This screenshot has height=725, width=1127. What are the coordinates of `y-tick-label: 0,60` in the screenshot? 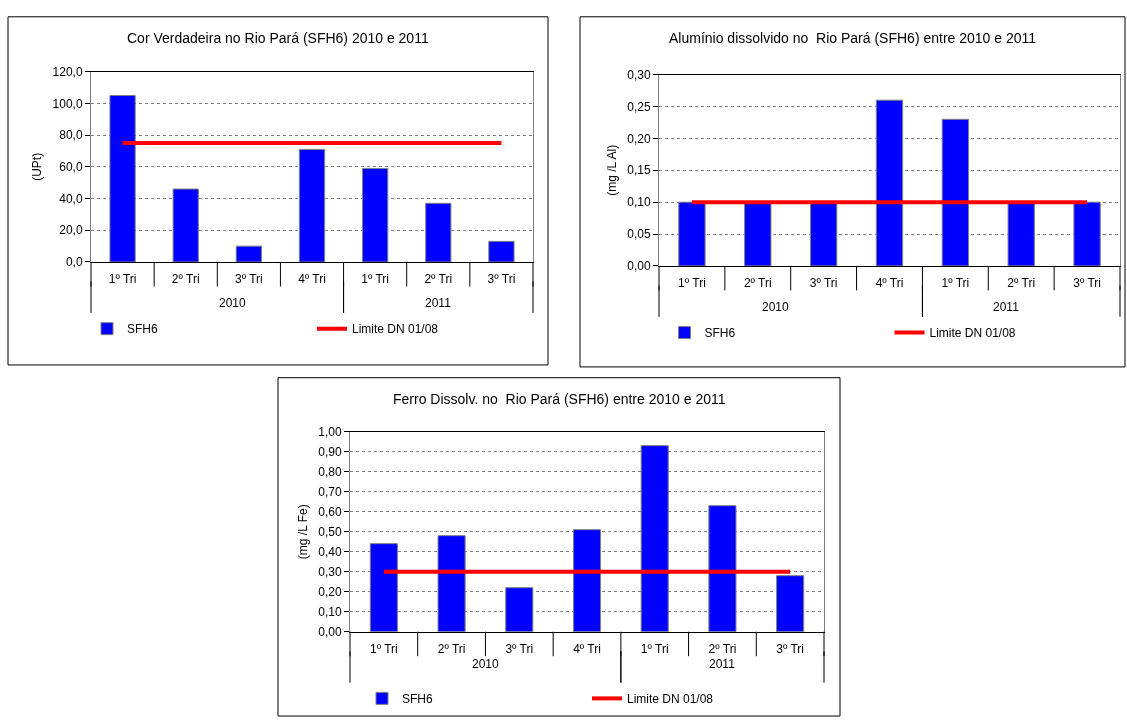 It's located at (330, 511).